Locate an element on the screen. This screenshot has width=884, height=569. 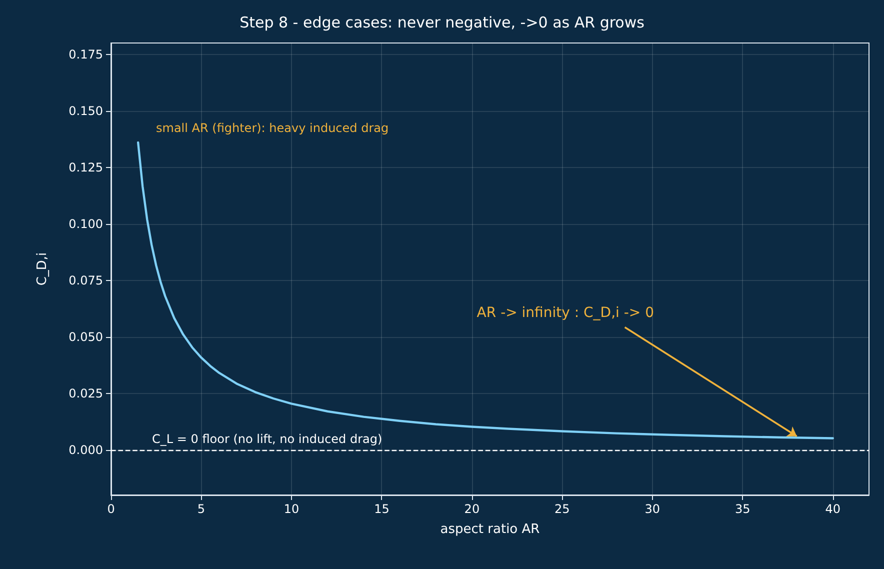
x-tick-label: 15 is located at coordinates (382, 509).